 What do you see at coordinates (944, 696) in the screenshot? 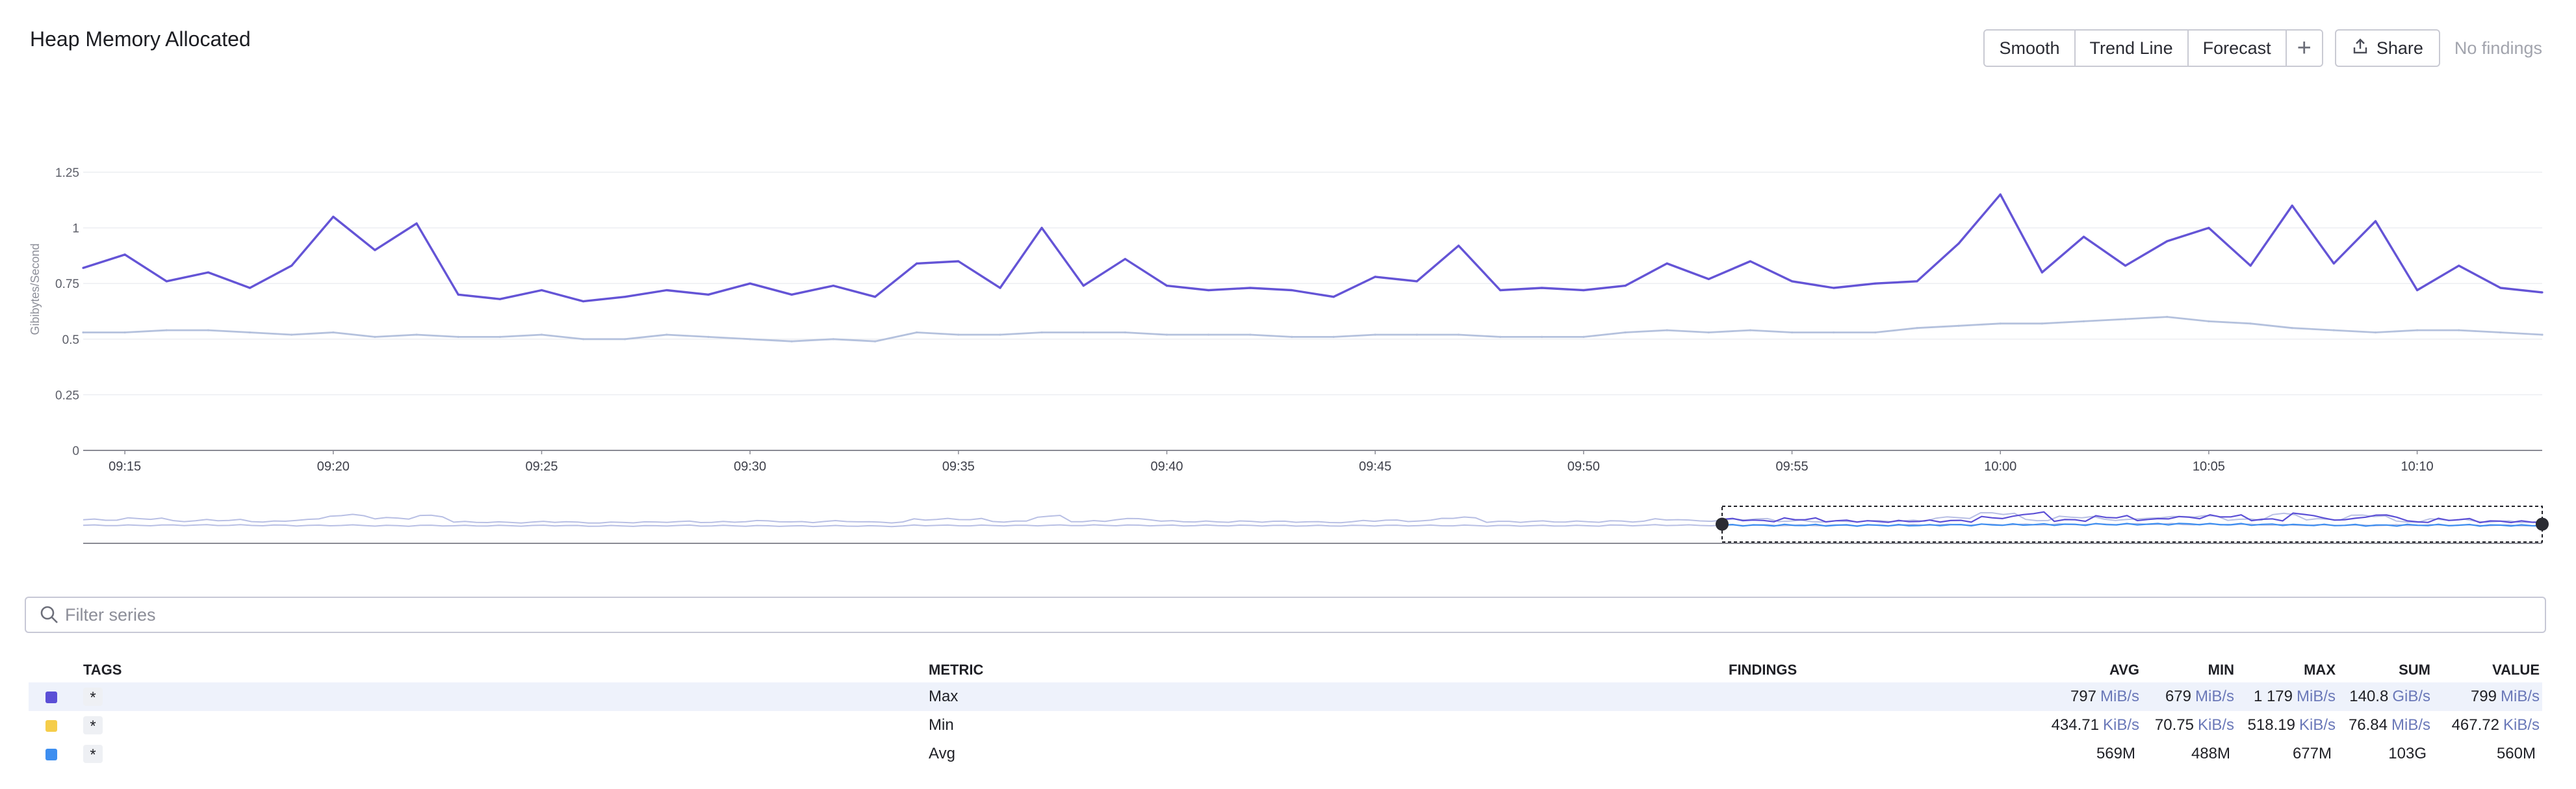
I see `series-metric: Max` at bounding box center [944, 696].